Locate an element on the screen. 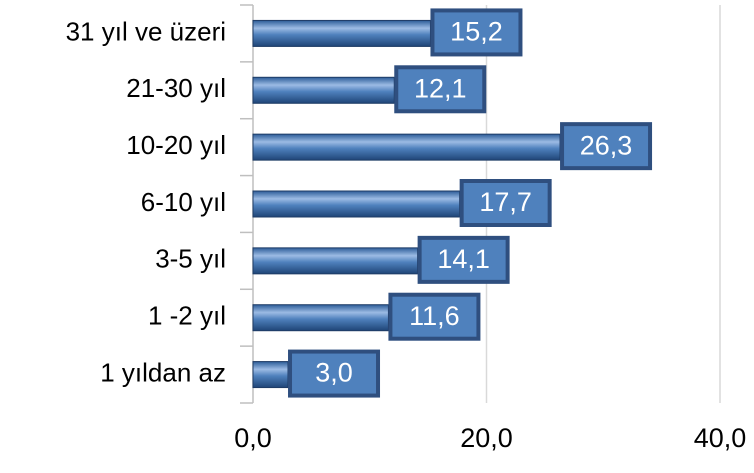  y-tick-label: 10-20 yıl is located at coordinates (176, 145).